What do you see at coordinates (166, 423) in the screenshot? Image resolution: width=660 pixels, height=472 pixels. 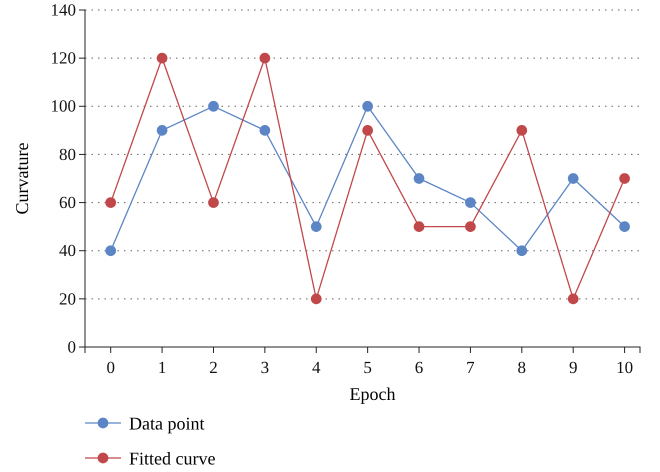 I see `legend-label: Data point` at bounding box center [166, 423].